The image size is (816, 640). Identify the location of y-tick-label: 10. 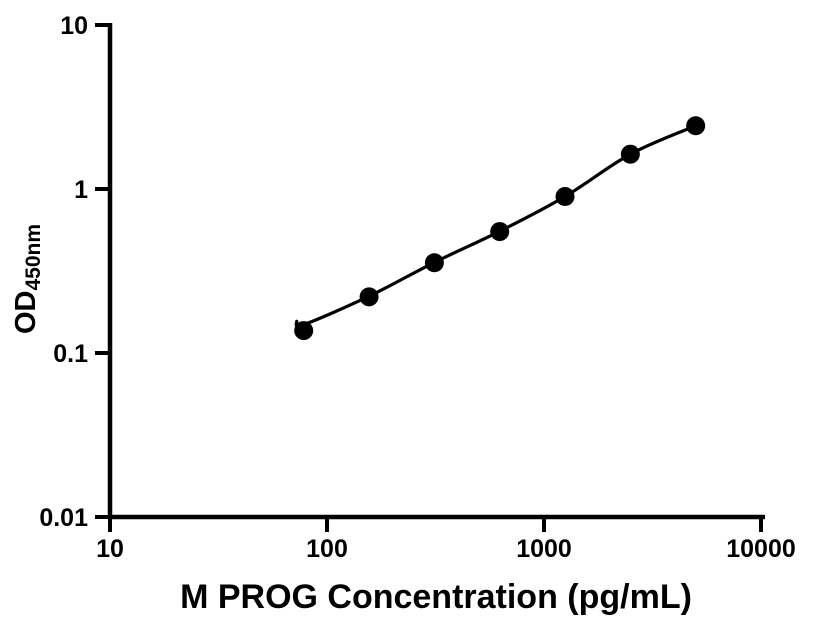
(74, 26).